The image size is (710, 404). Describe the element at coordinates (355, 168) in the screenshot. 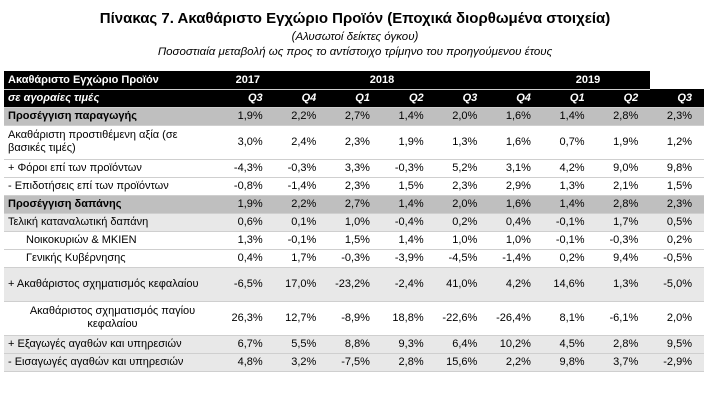

I see `value-cell: 3,3%` at that location.